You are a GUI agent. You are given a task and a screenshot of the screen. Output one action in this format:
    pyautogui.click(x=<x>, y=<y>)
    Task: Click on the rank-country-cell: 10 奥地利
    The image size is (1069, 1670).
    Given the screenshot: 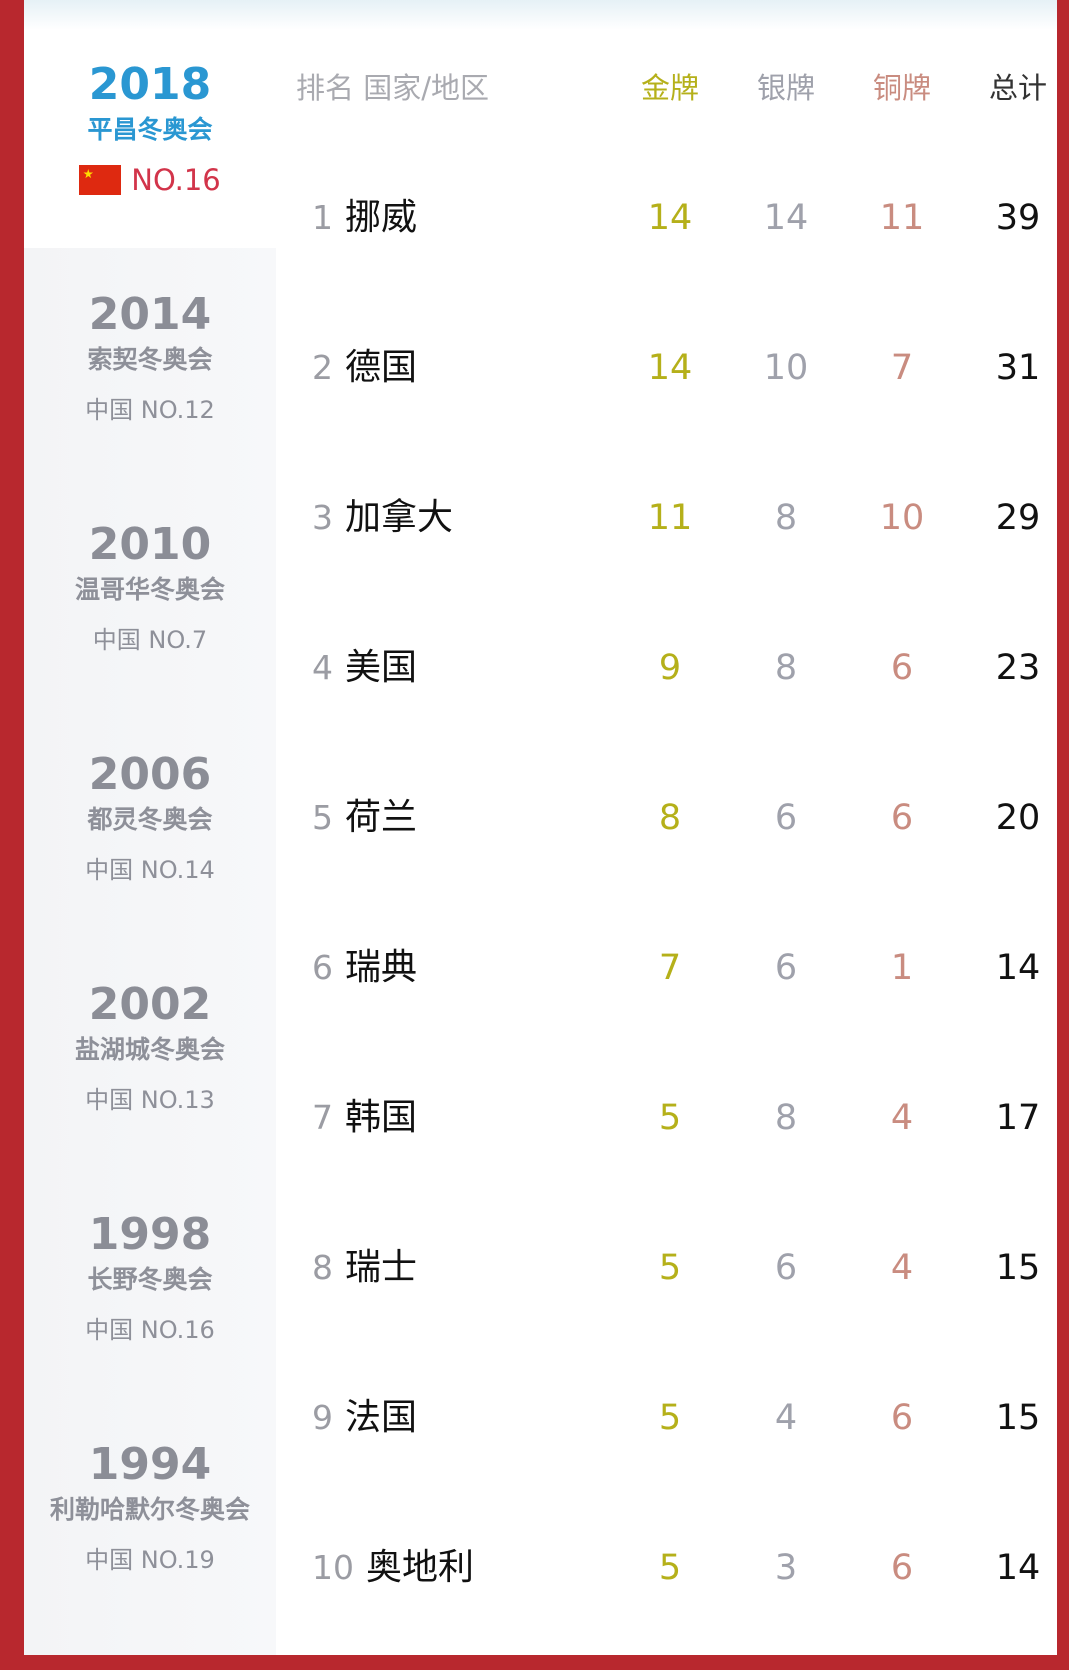 What is the action you would take?
    pyautogui.click(x=454, y=1568)
    